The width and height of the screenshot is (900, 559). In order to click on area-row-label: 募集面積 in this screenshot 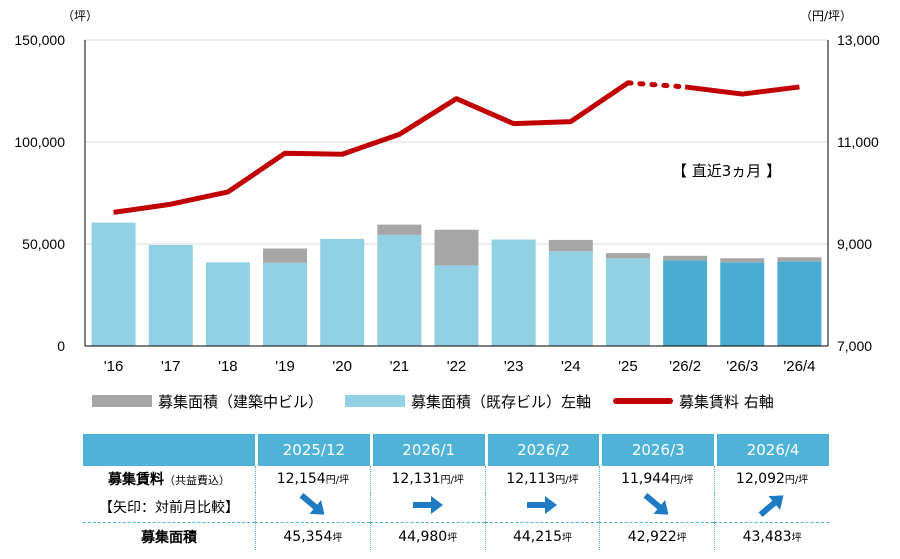, I will do `click(169, 536)`.